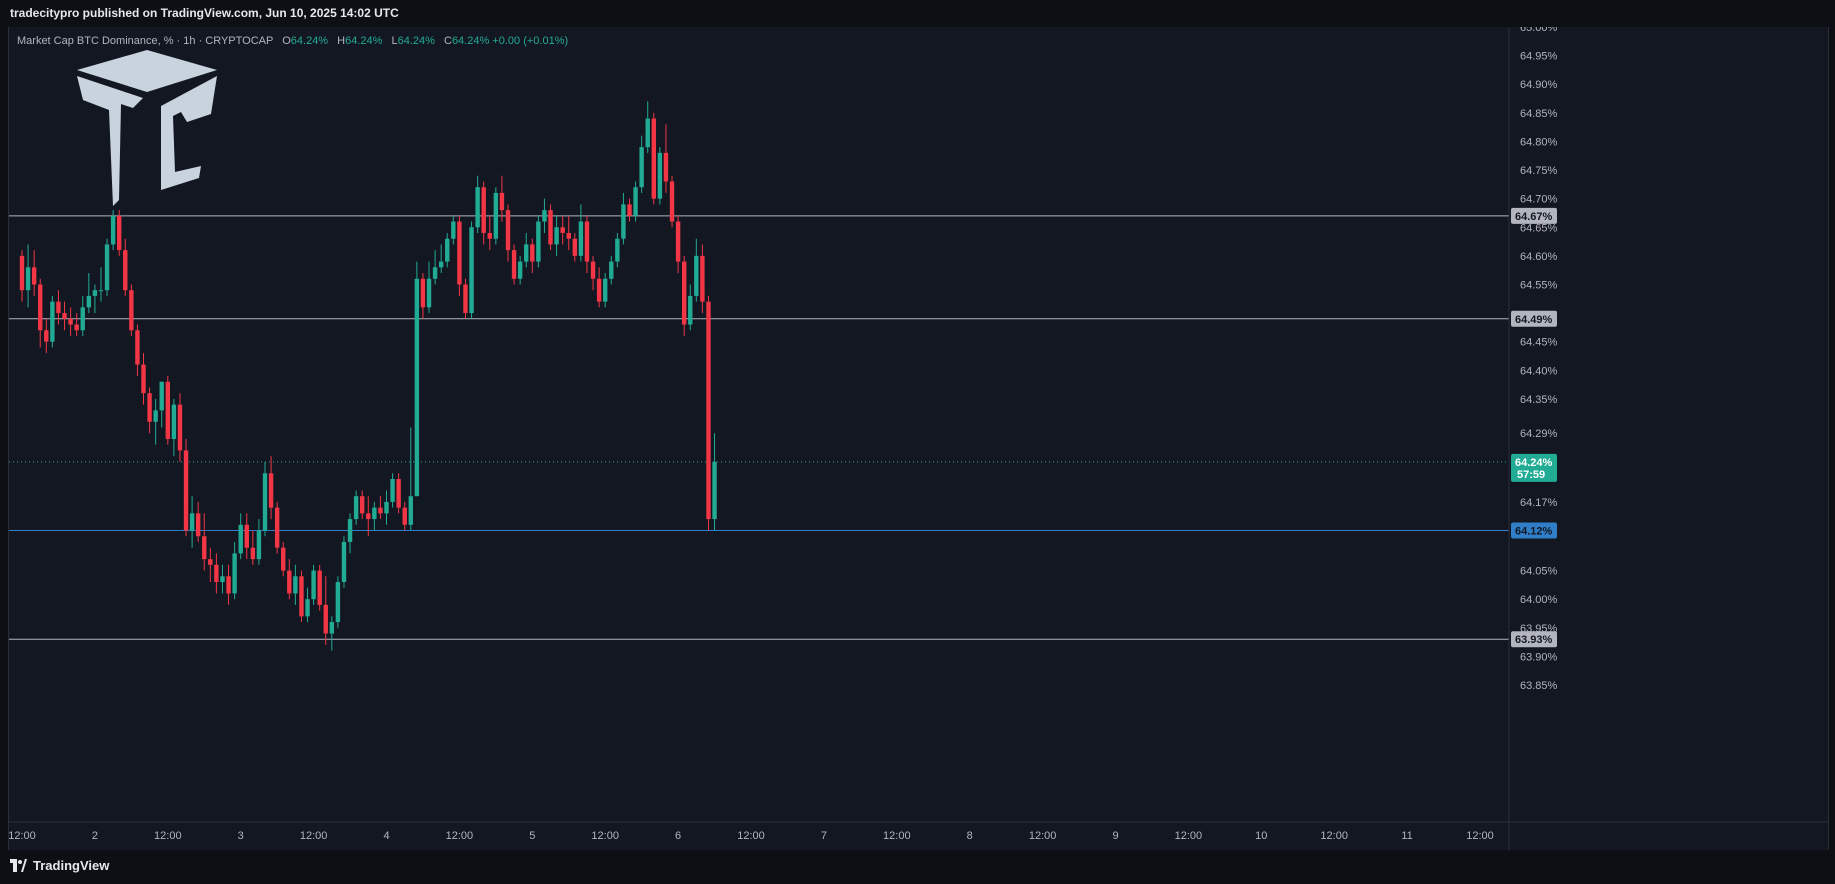  I want to click on price-tick-label: 64.80%, so click(1539, 142).